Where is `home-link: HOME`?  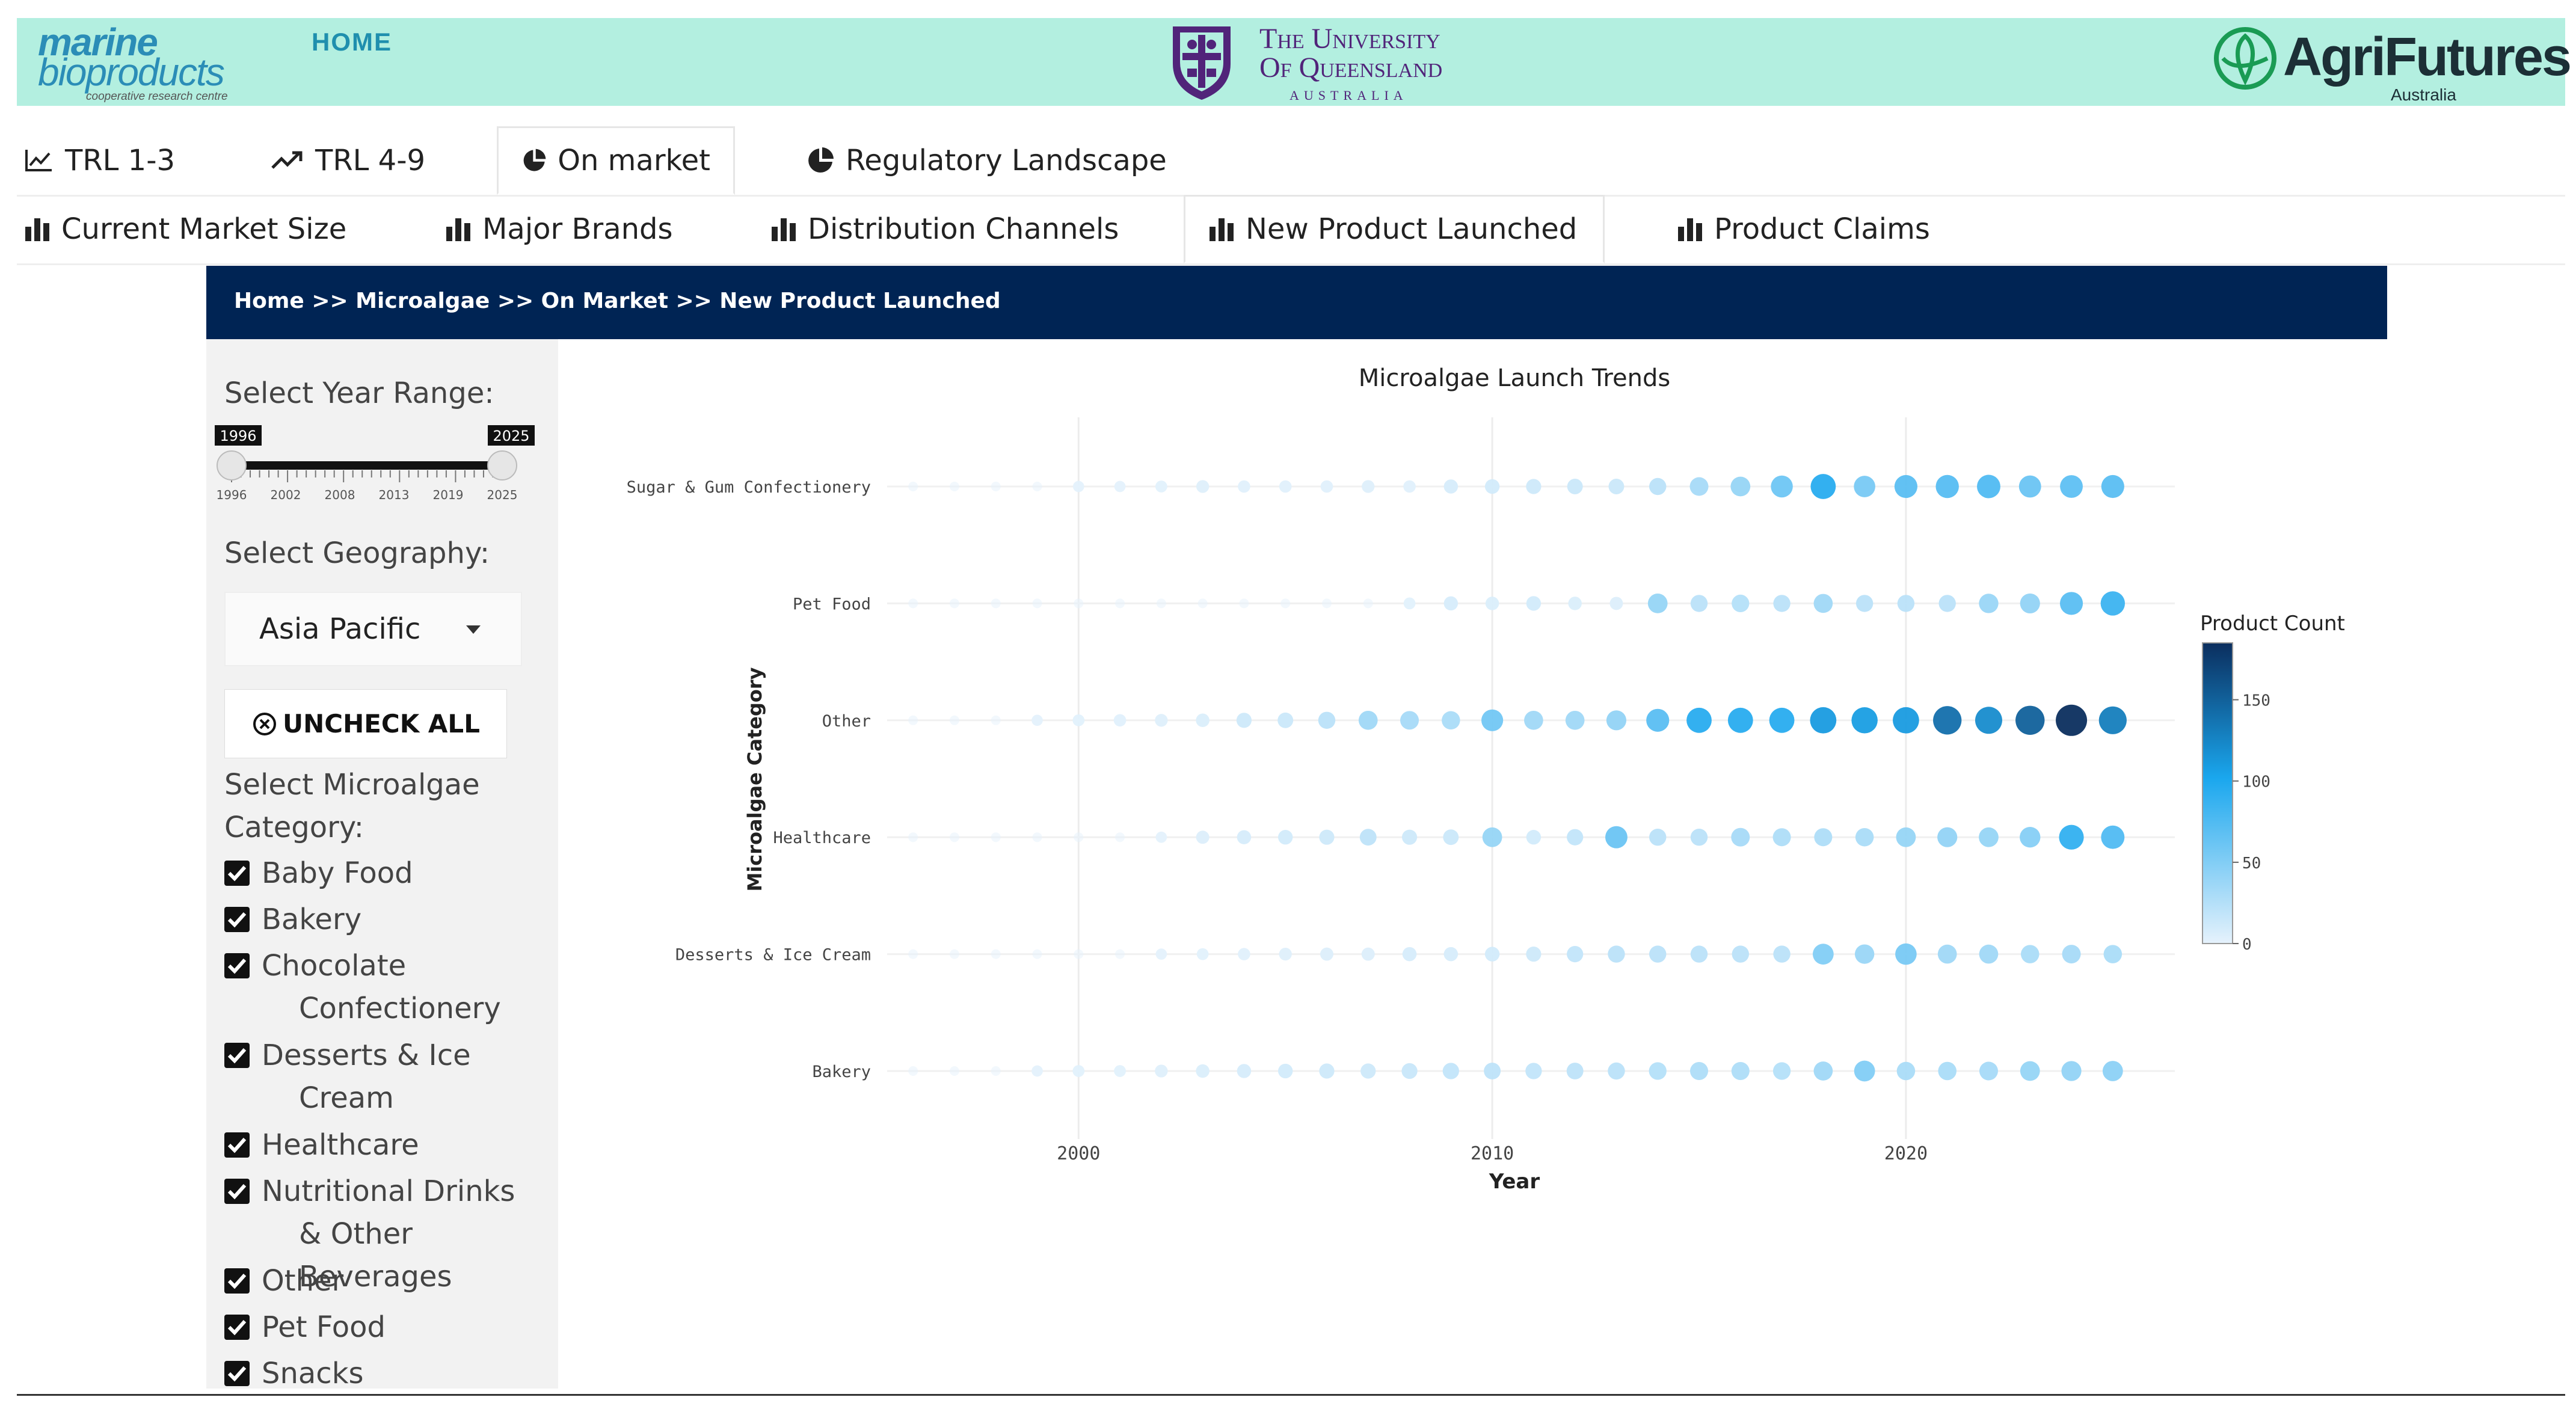
home-link: HOME is located at coordinates (352, 42).